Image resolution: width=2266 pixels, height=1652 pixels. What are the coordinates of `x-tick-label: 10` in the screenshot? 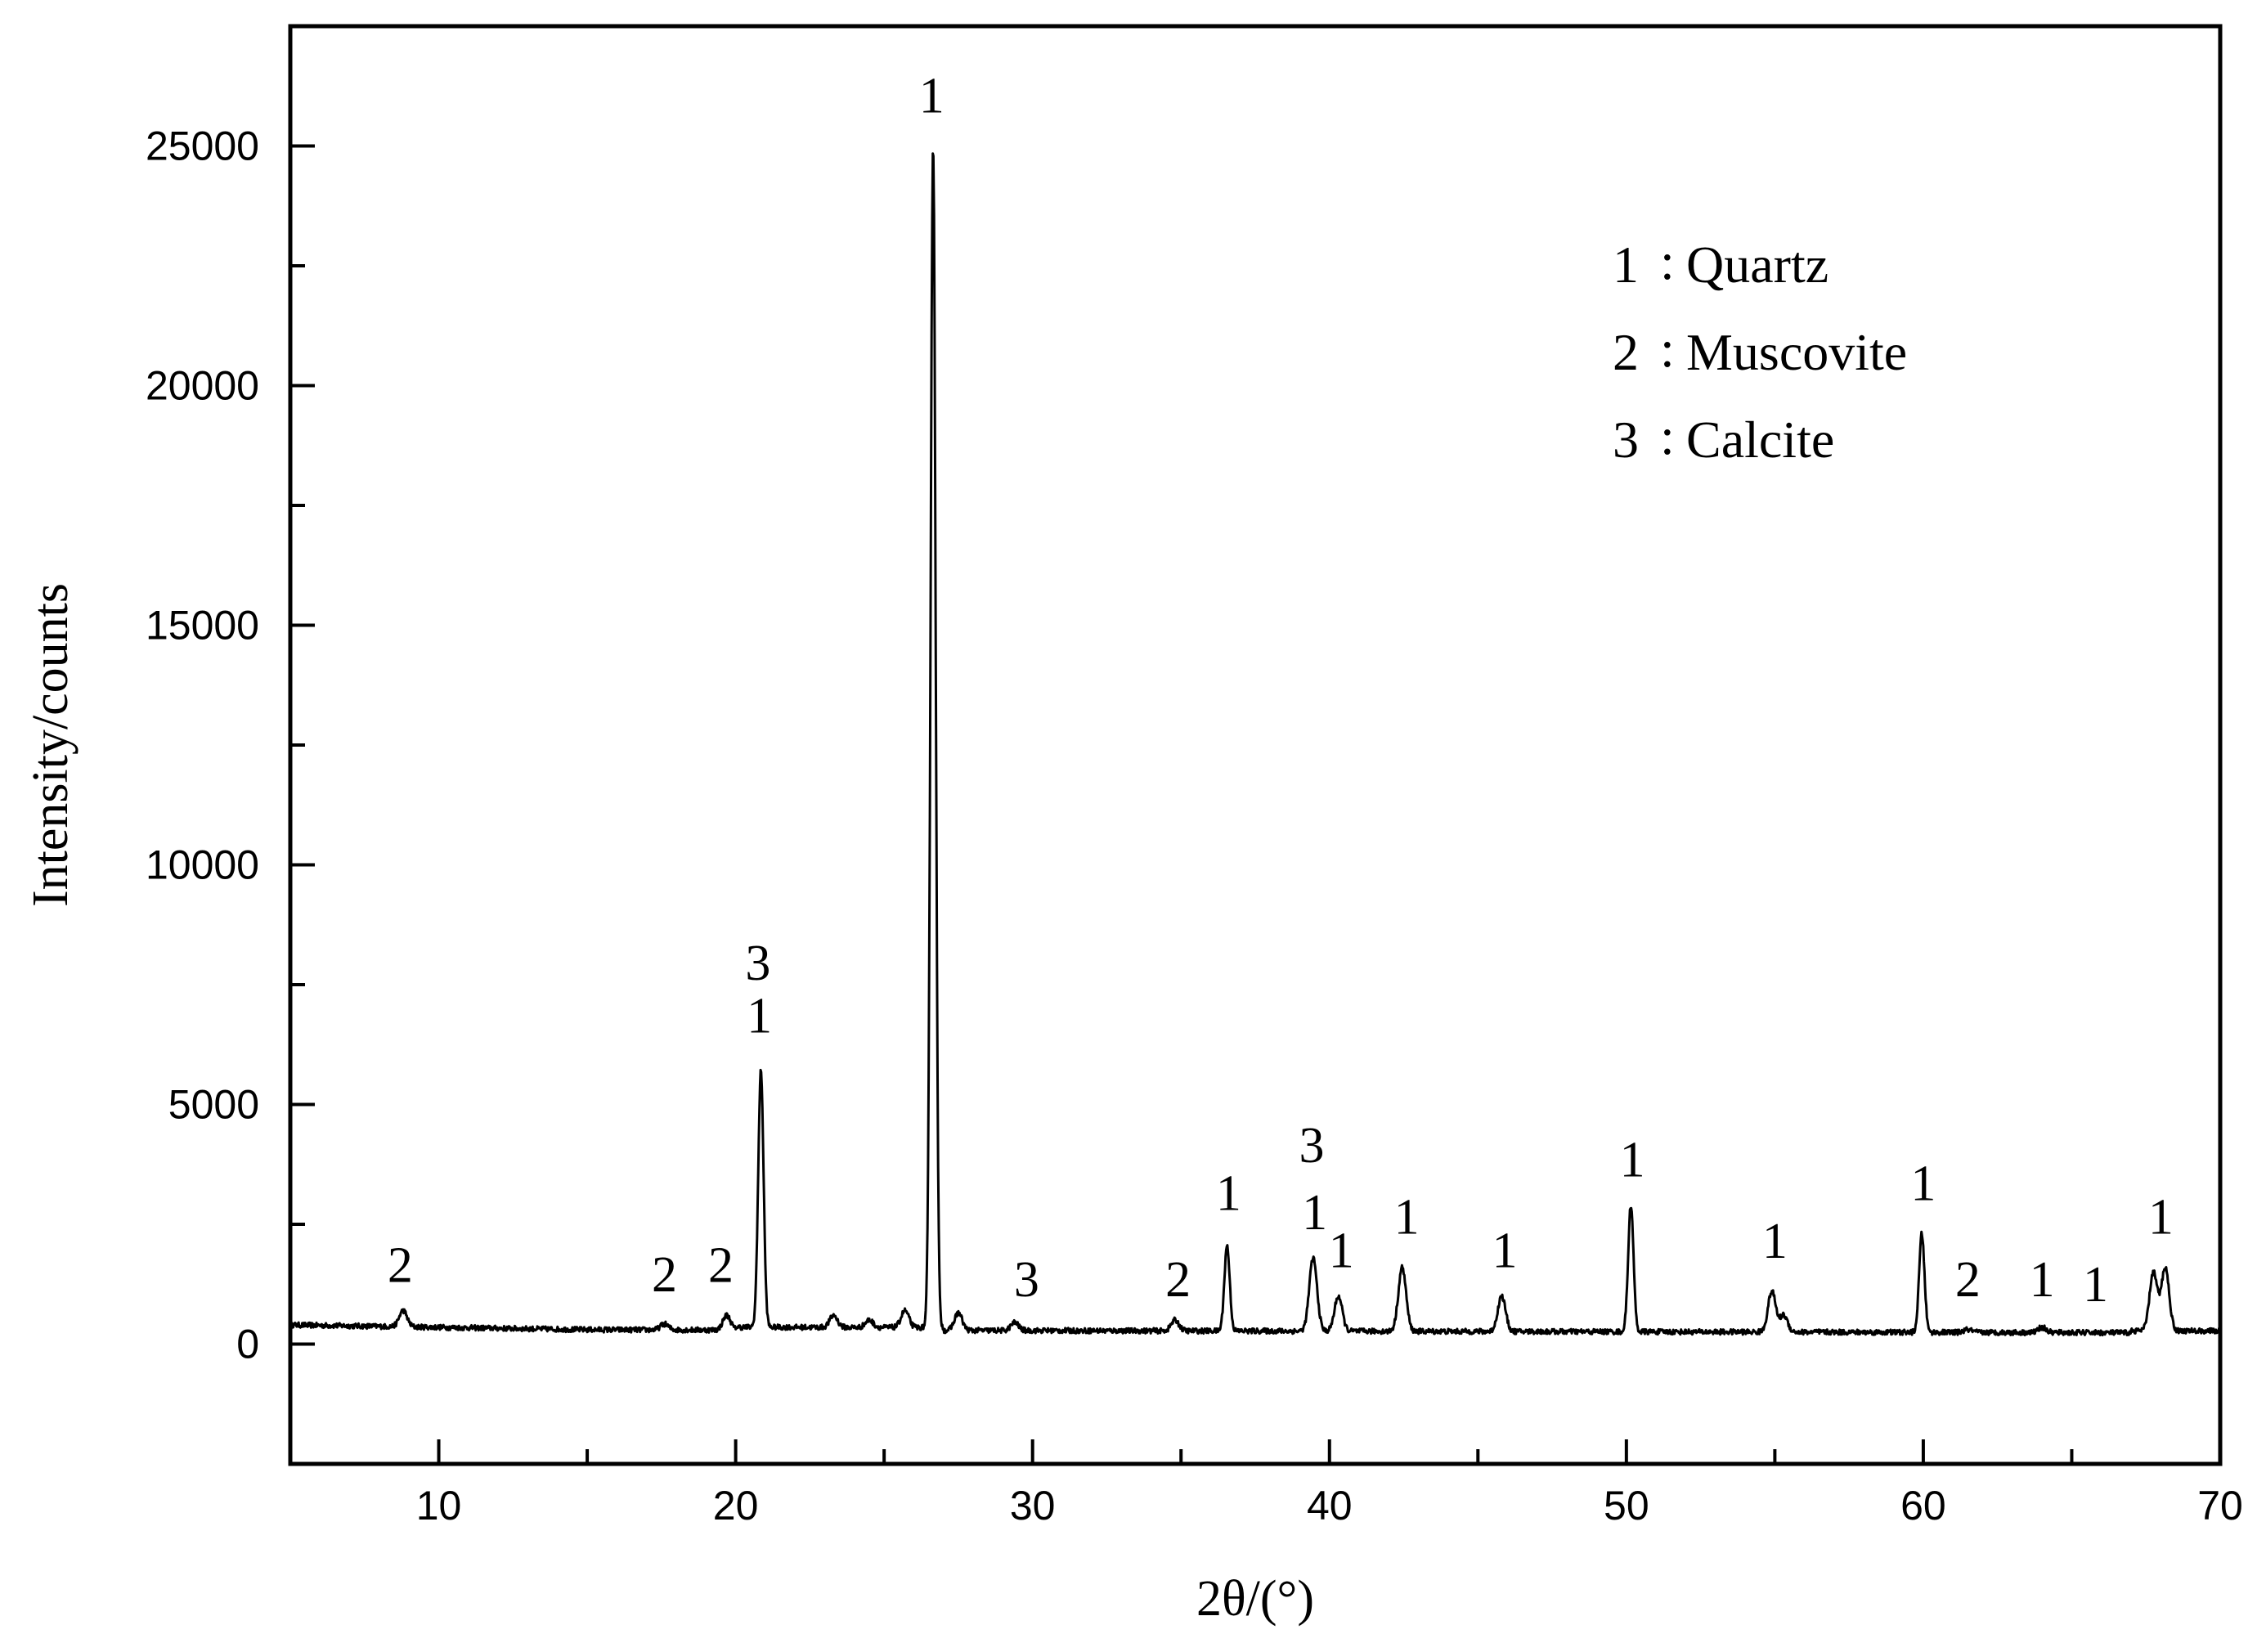 It's located at (439, 1506).